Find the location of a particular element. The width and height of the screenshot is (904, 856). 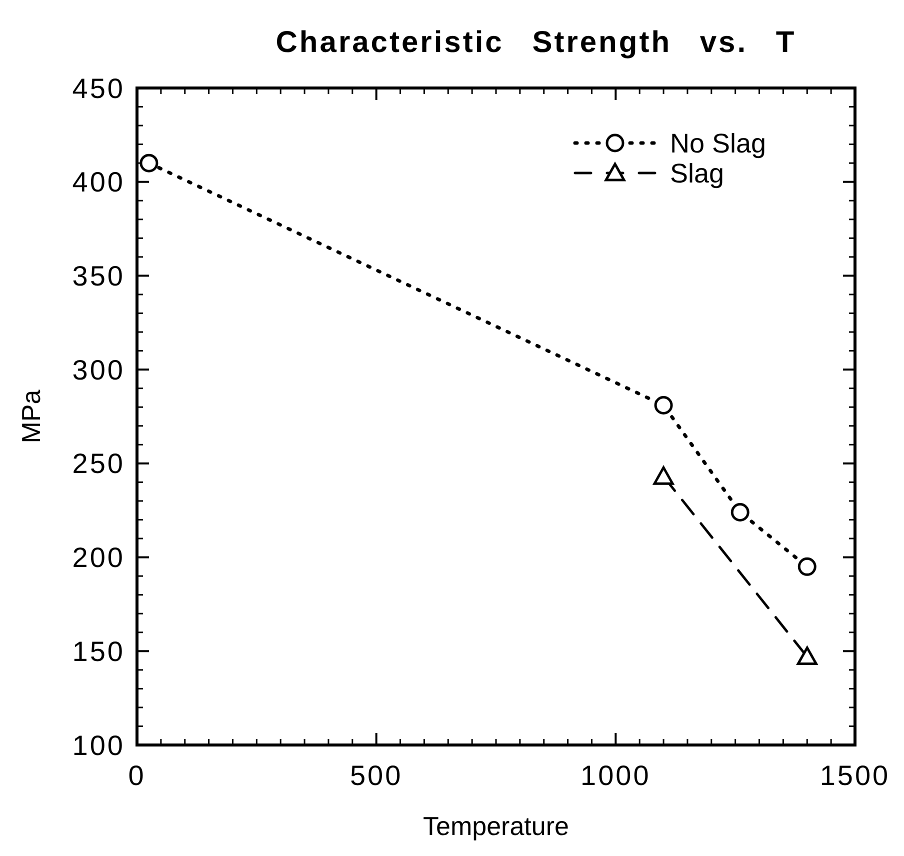

x-axis-title: Temperature is located at coordinates (496, 826).